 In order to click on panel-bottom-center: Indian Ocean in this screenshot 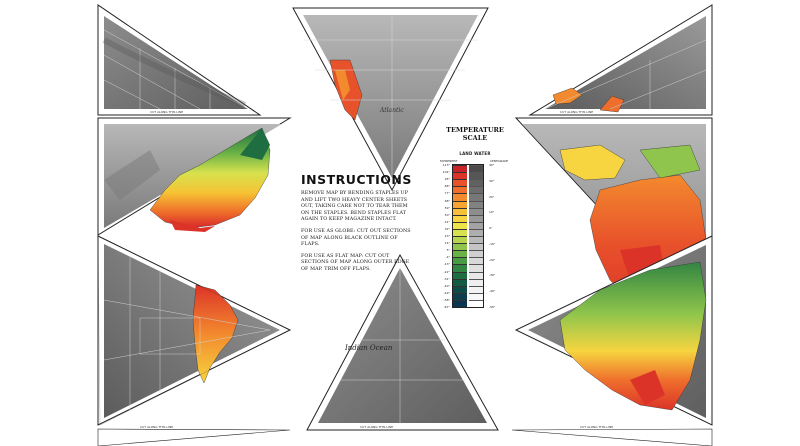, I will do `click(402, 342)`.